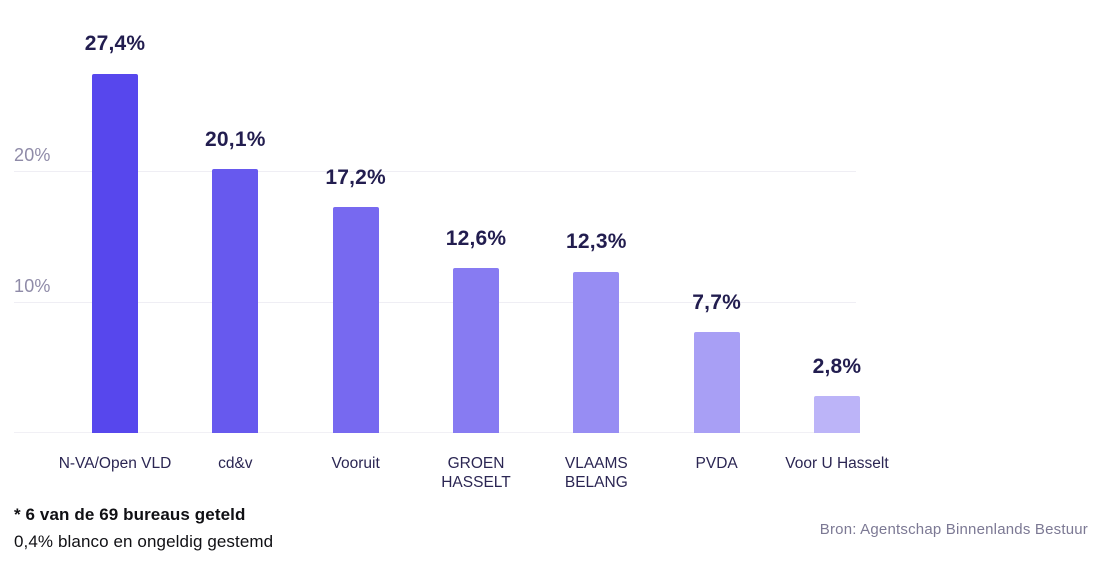  Describe the element at coordinates (837, 367) in the screenshot. I see `bar-value-label: 2,8%` at that location.